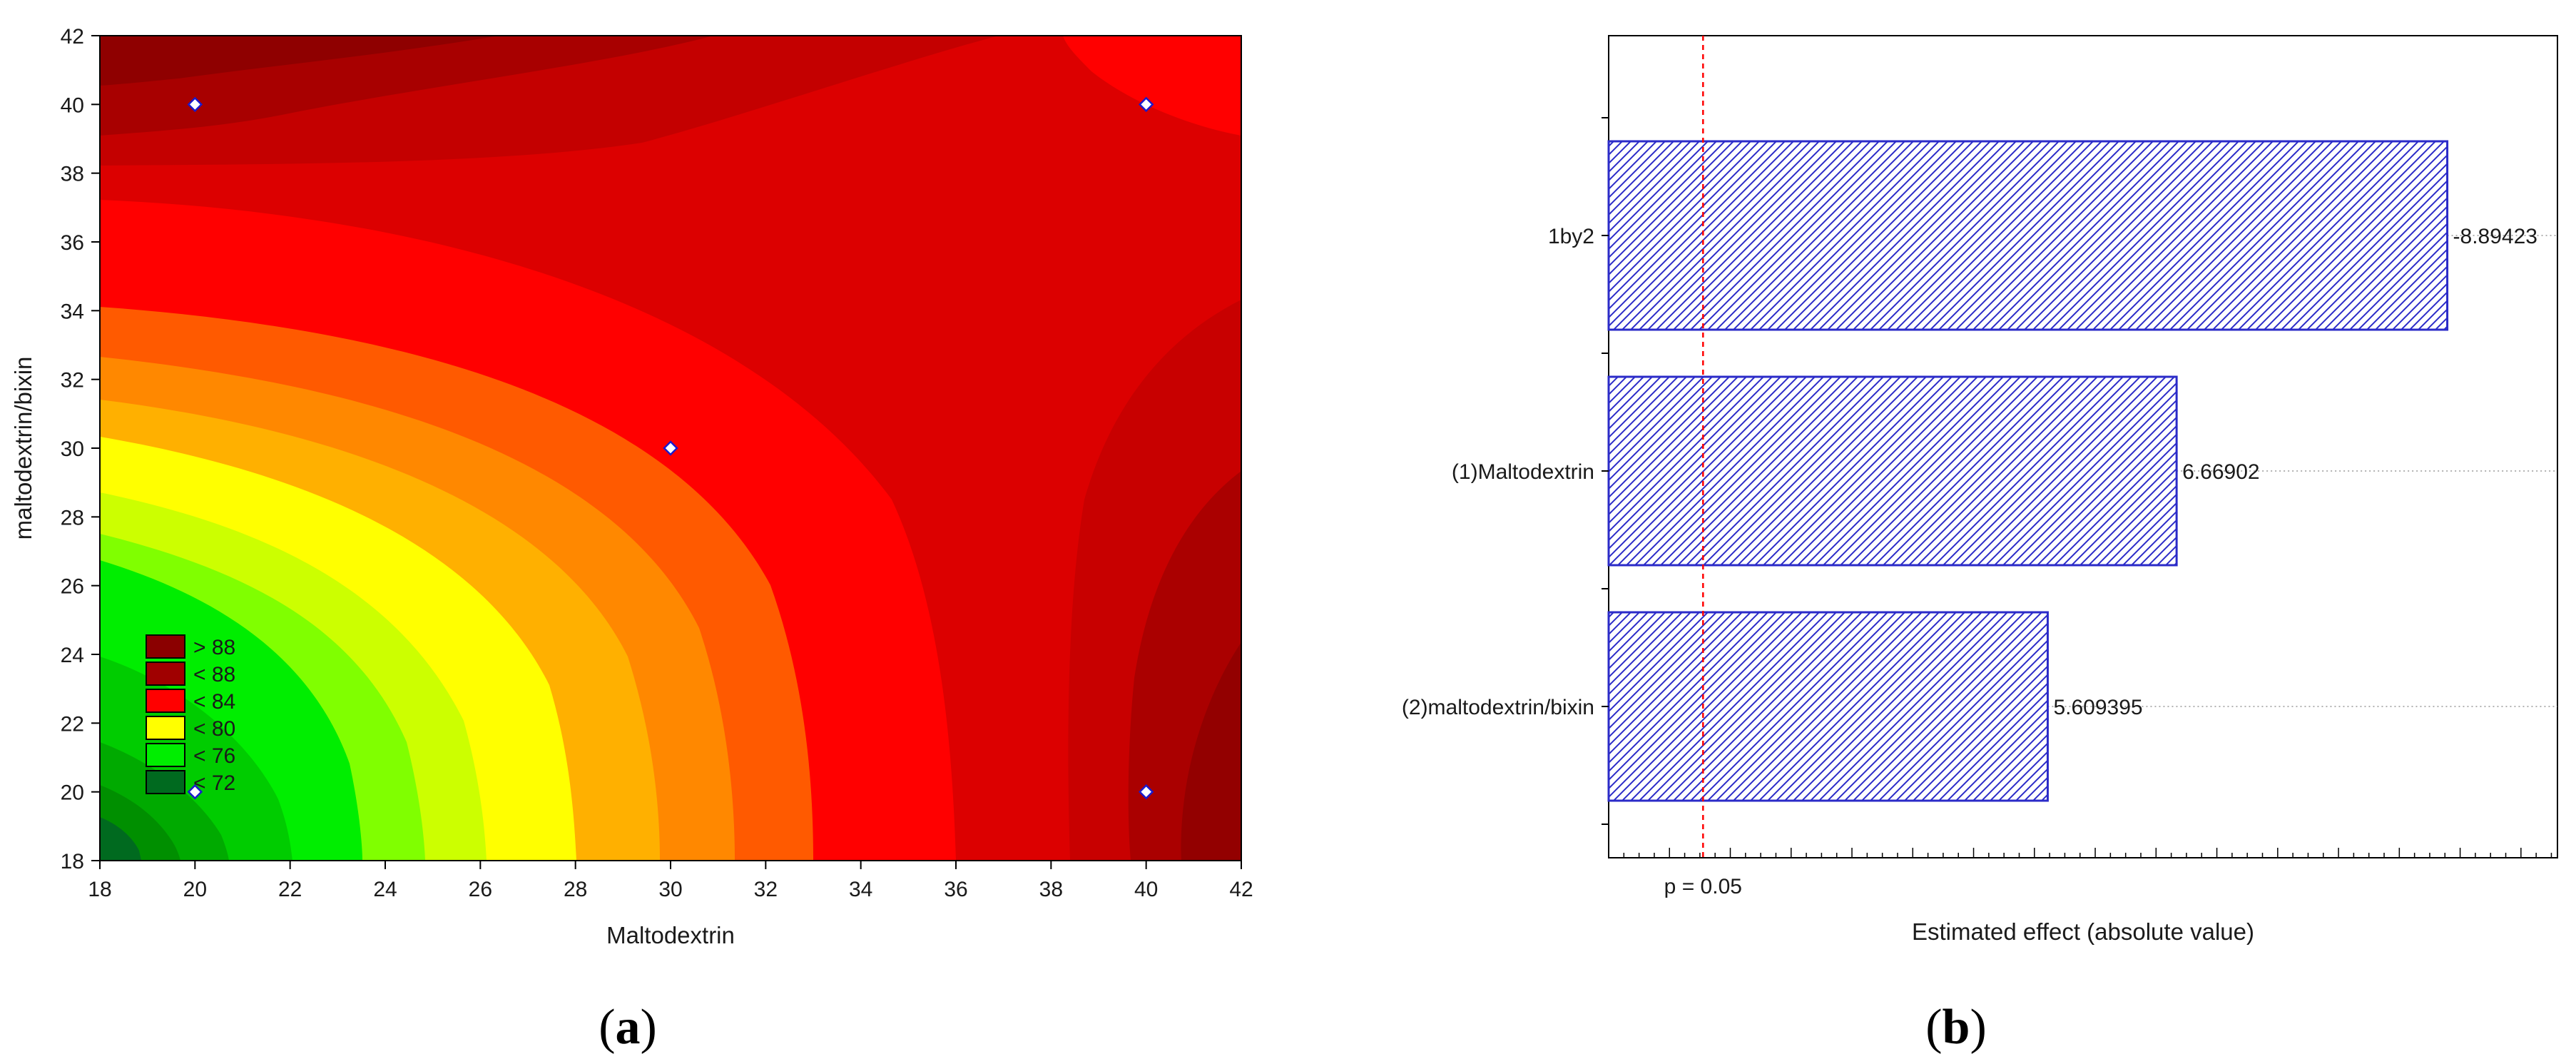  Describe the element at coordinates (72, 243) in the screenshot. I see `y-tick-label: 36` at that location.